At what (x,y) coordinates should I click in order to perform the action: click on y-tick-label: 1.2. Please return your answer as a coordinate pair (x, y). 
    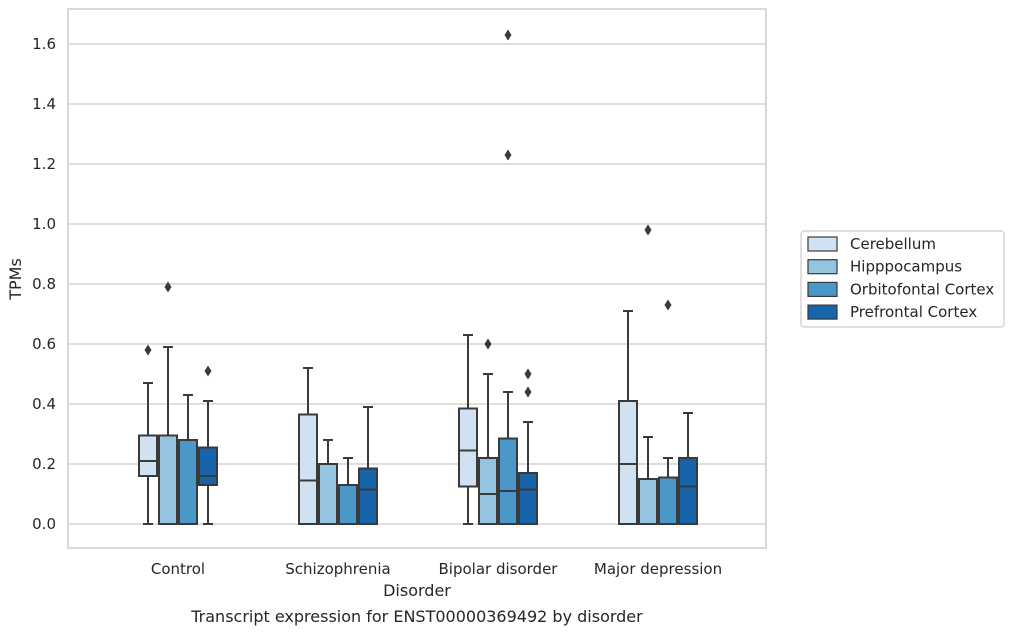
    Looking at the image, I should click on (44, 164).